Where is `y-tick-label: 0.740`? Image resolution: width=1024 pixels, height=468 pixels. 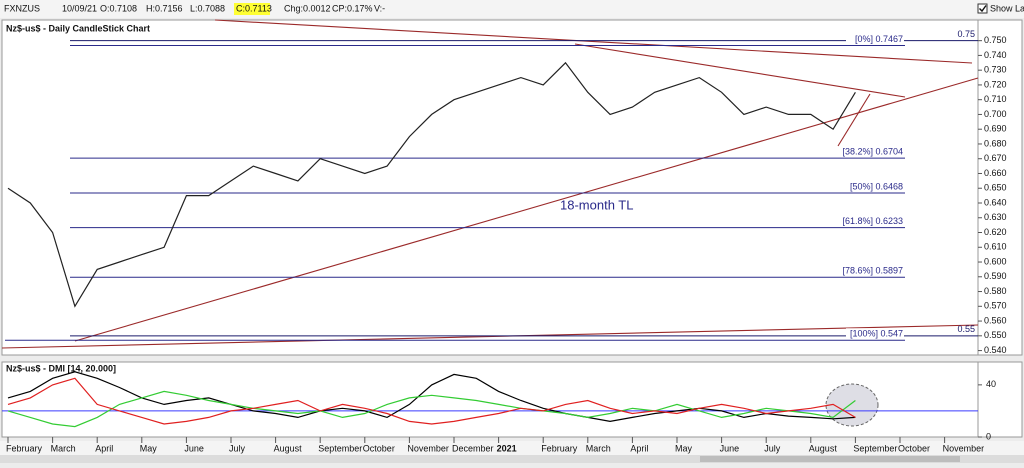 y-tick-label: 0.740 is located at coordinates (995, 55).